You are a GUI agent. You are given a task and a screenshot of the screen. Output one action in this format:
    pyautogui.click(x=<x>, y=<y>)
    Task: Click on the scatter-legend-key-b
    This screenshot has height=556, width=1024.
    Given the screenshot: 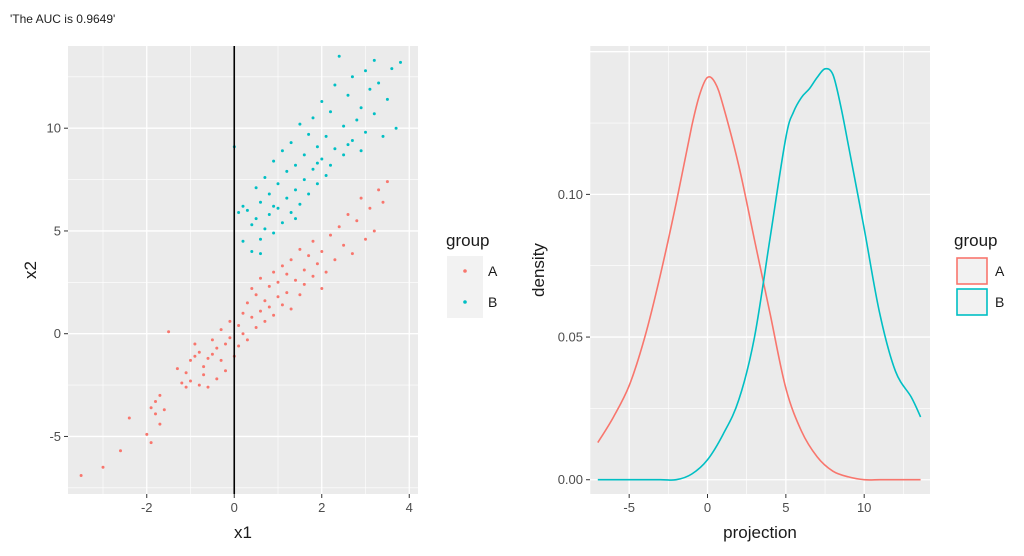 What is the action you would take?
    pyautogui.click(x=465, y=302)
    